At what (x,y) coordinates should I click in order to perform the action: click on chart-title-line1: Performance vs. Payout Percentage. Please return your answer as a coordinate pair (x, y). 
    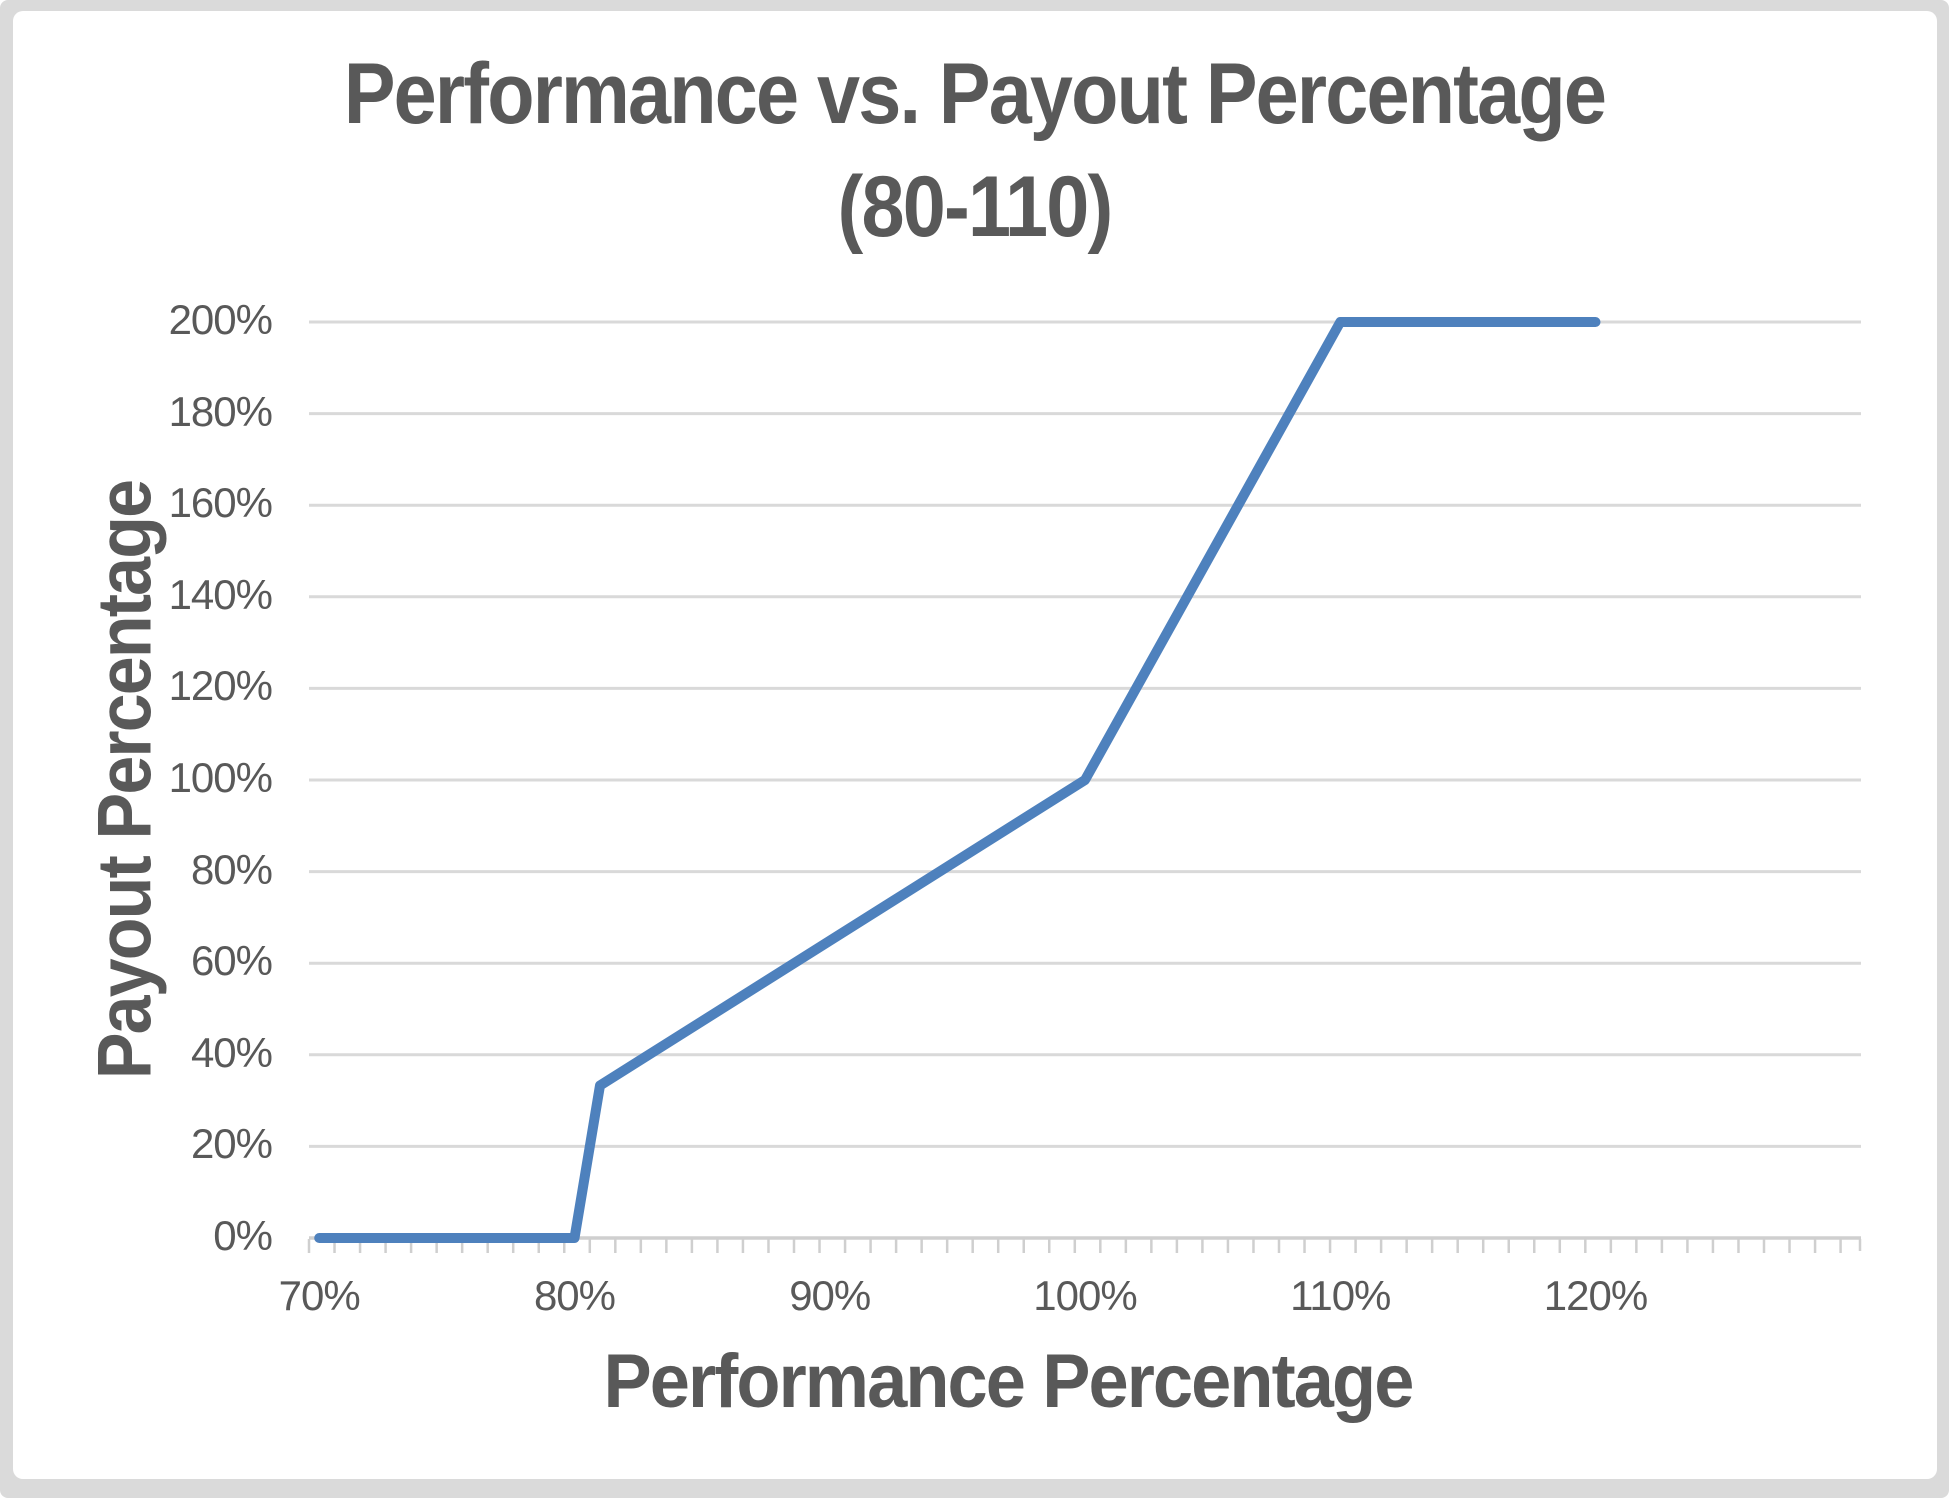
    Looking at the image, I should click on (975, 94).